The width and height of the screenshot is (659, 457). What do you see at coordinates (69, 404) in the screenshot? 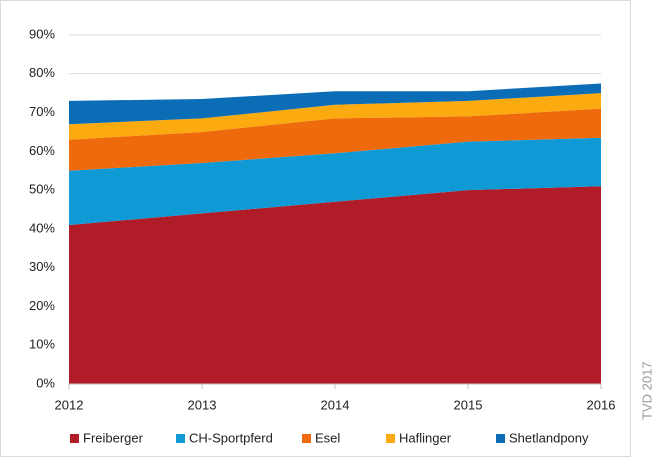
I see `x-tick-label: 2012` at bounding box center [69, 404].